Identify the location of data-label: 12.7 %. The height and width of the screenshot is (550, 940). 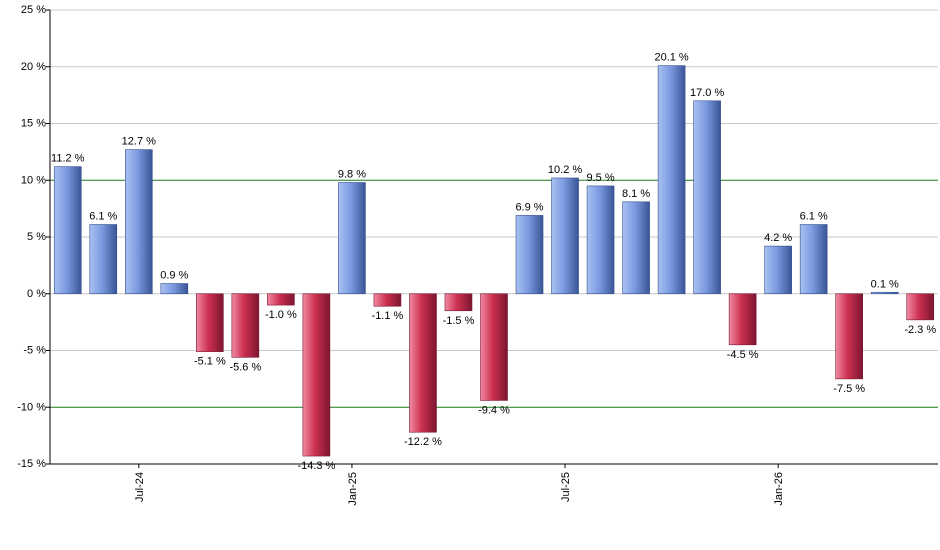
(139, 142).